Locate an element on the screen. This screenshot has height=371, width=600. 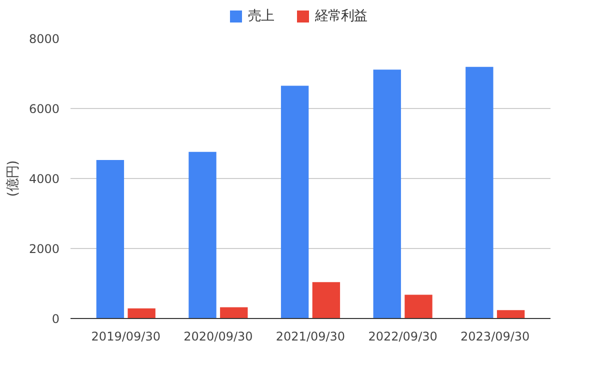
x-tick-label: 2022/09/30 is located at coordinates (403, 337).